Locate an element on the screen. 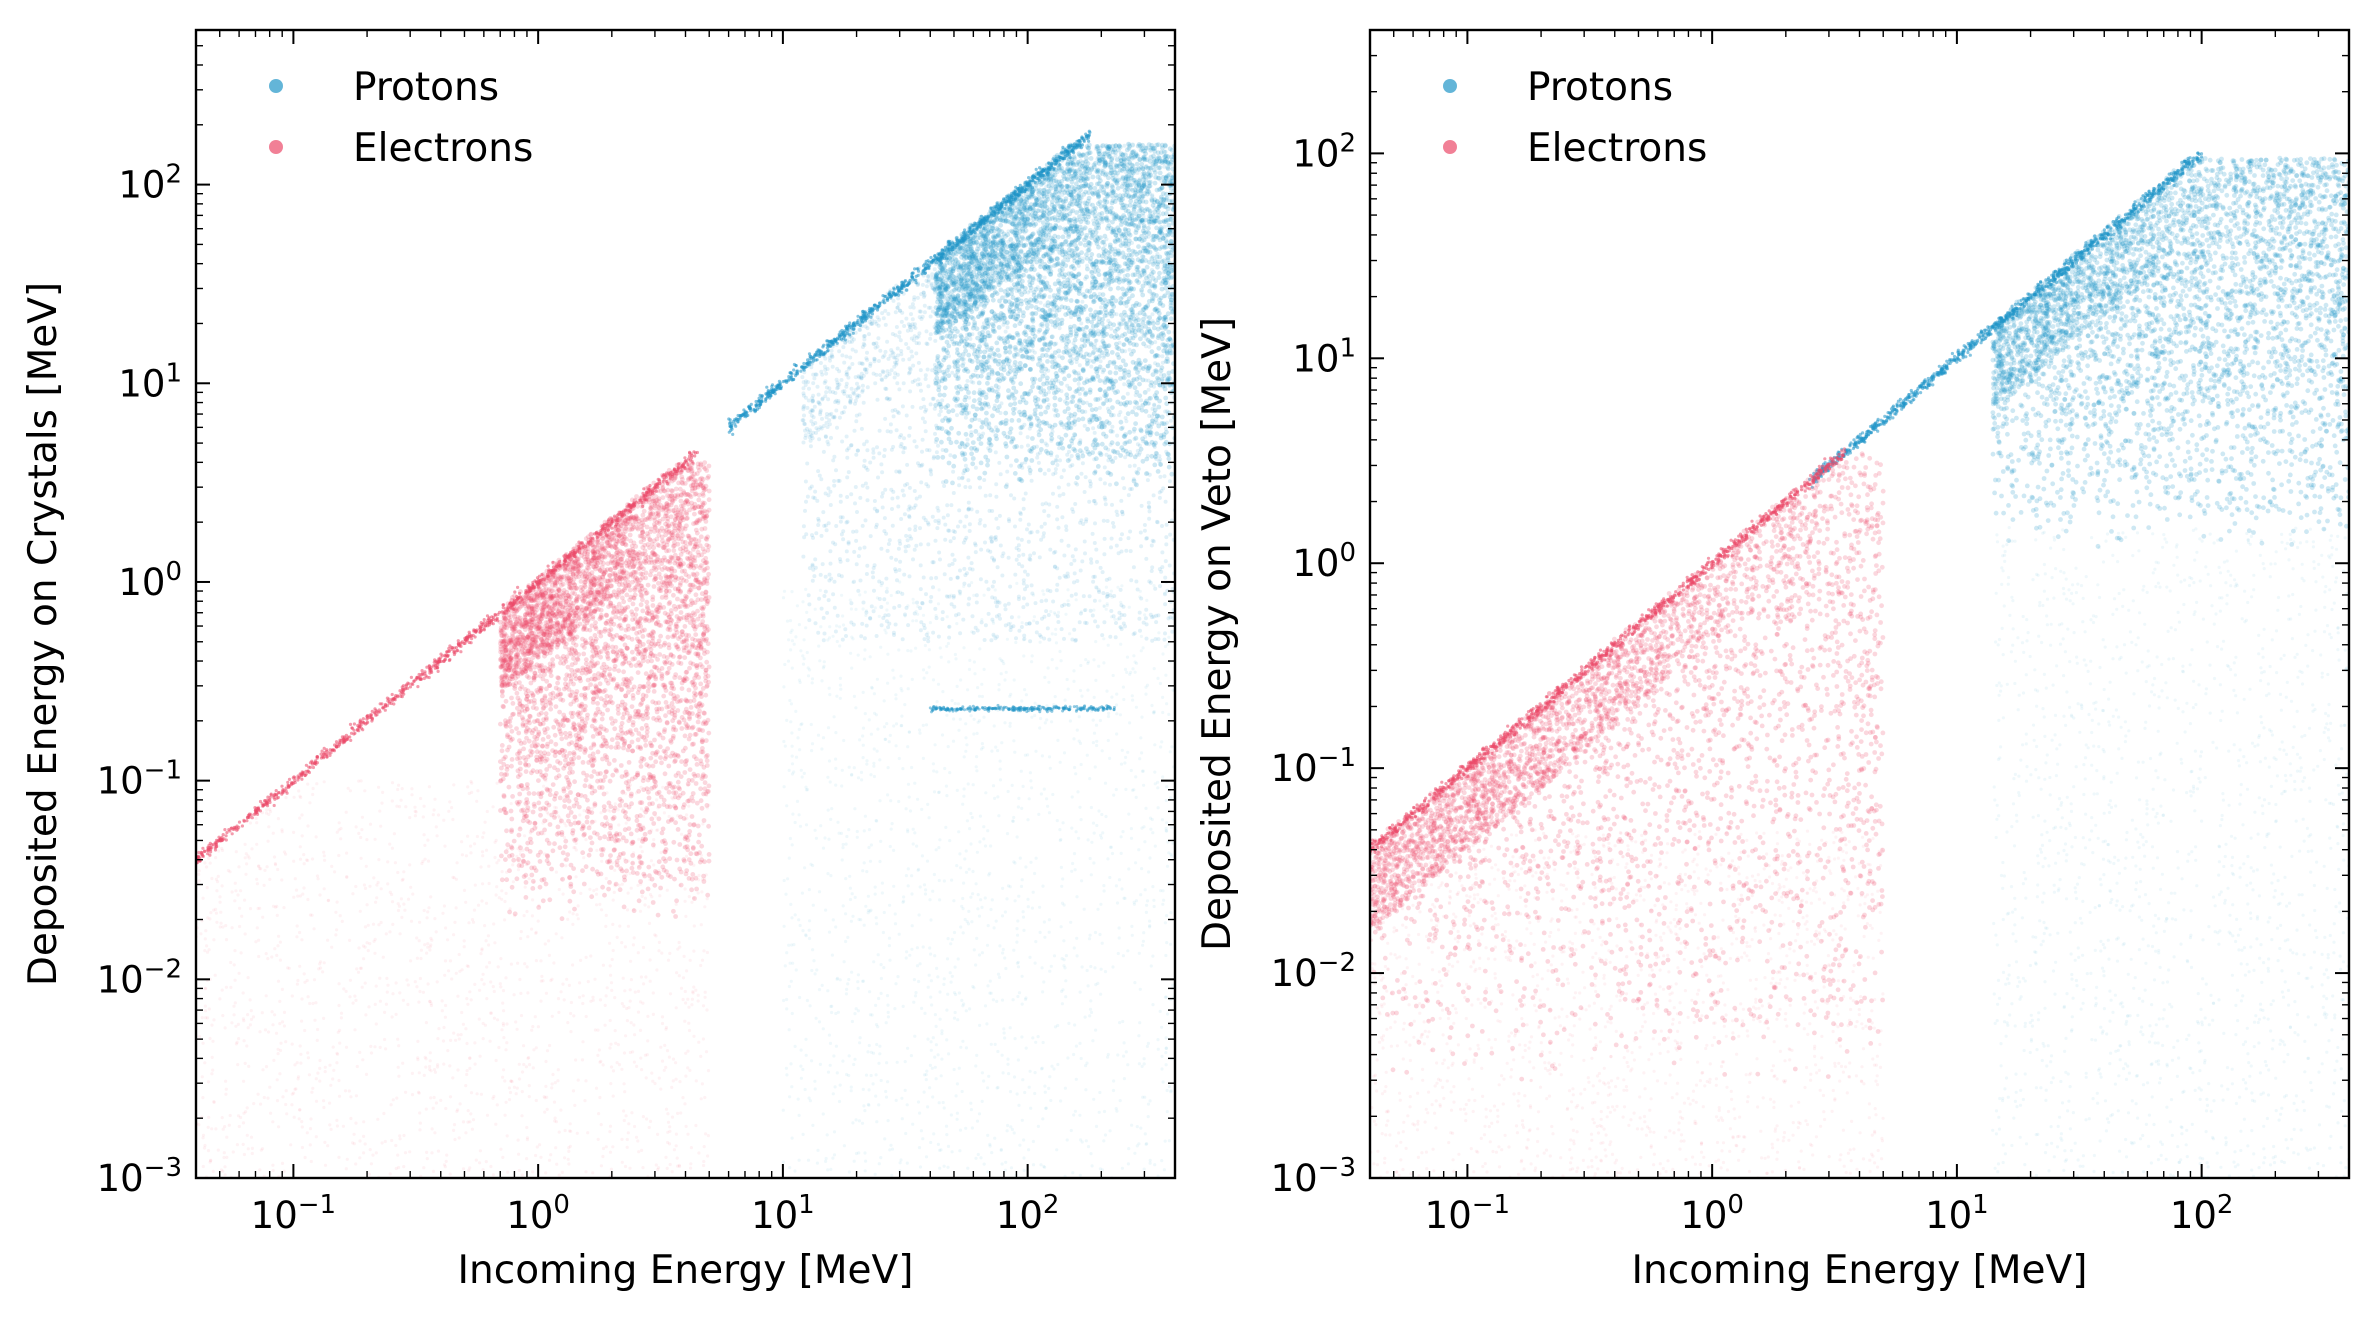 This screenshot has height=1318, width=2369. y-axis-label: Deposited Energy on Veto [MeV] is located at coordinates (1217, 634).